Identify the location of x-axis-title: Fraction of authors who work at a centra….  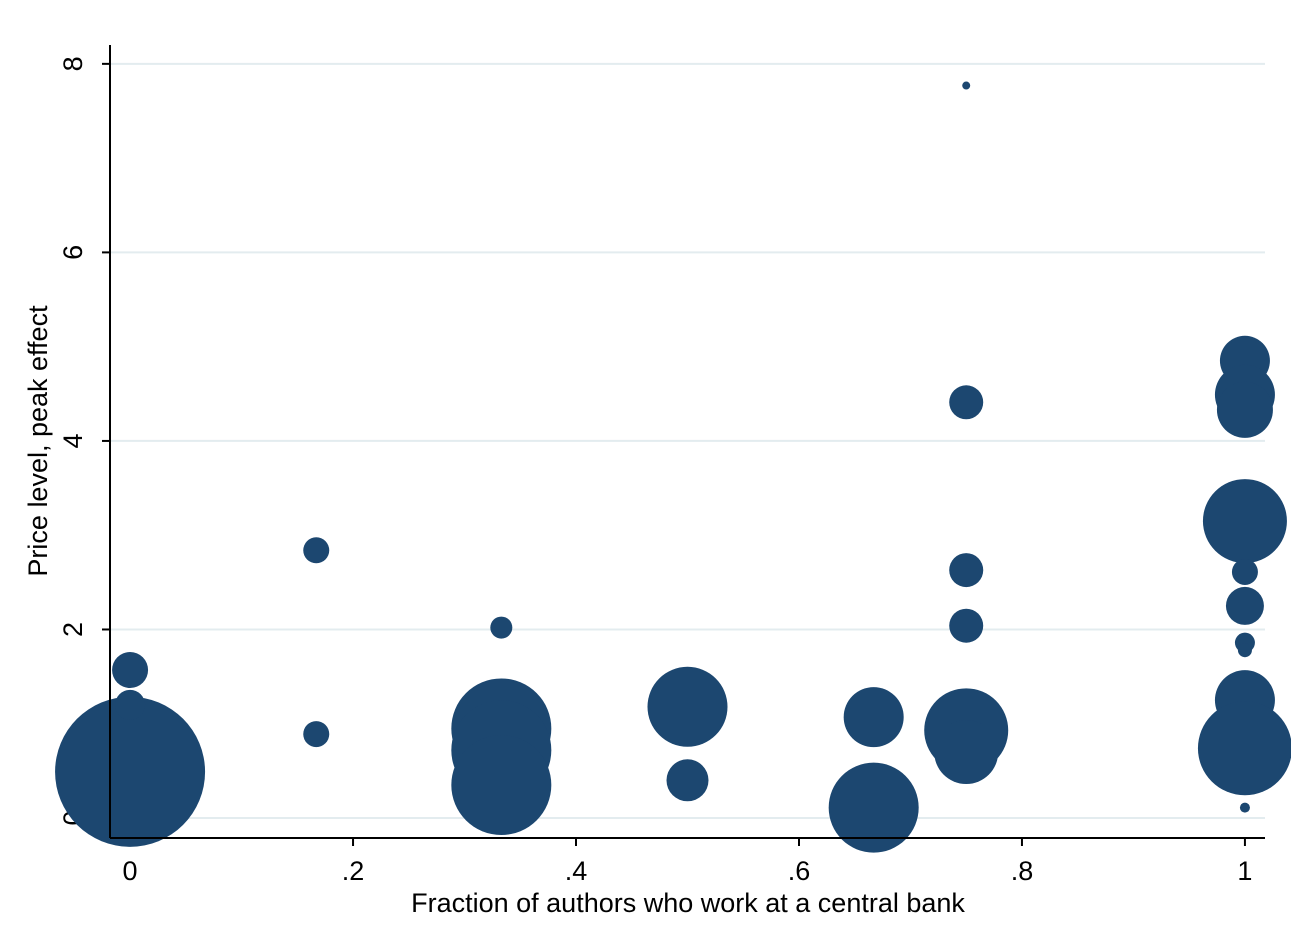
(688, 903).